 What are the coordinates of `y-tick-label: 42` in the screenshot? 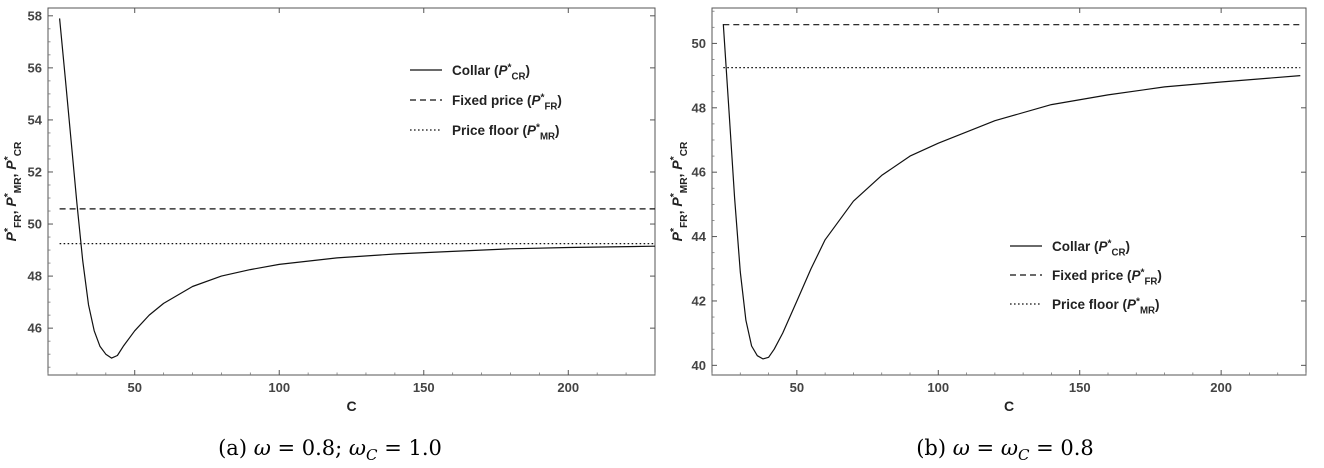 It's located at (699, 300).